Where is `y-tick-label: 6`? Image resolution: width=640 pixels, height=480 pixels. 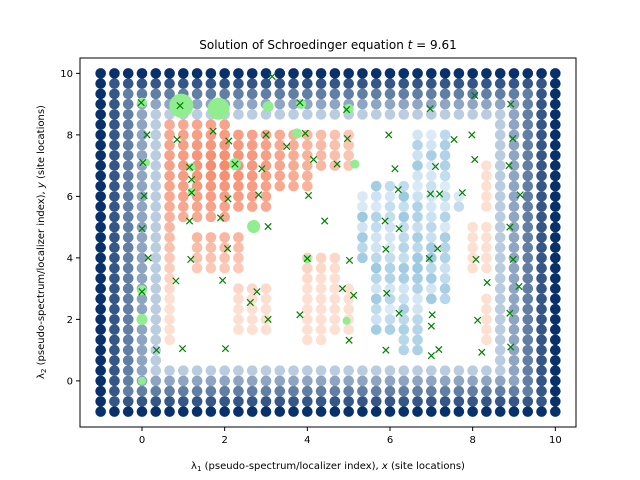
y-tick-label: 6 is located at coordinates (70, 197).